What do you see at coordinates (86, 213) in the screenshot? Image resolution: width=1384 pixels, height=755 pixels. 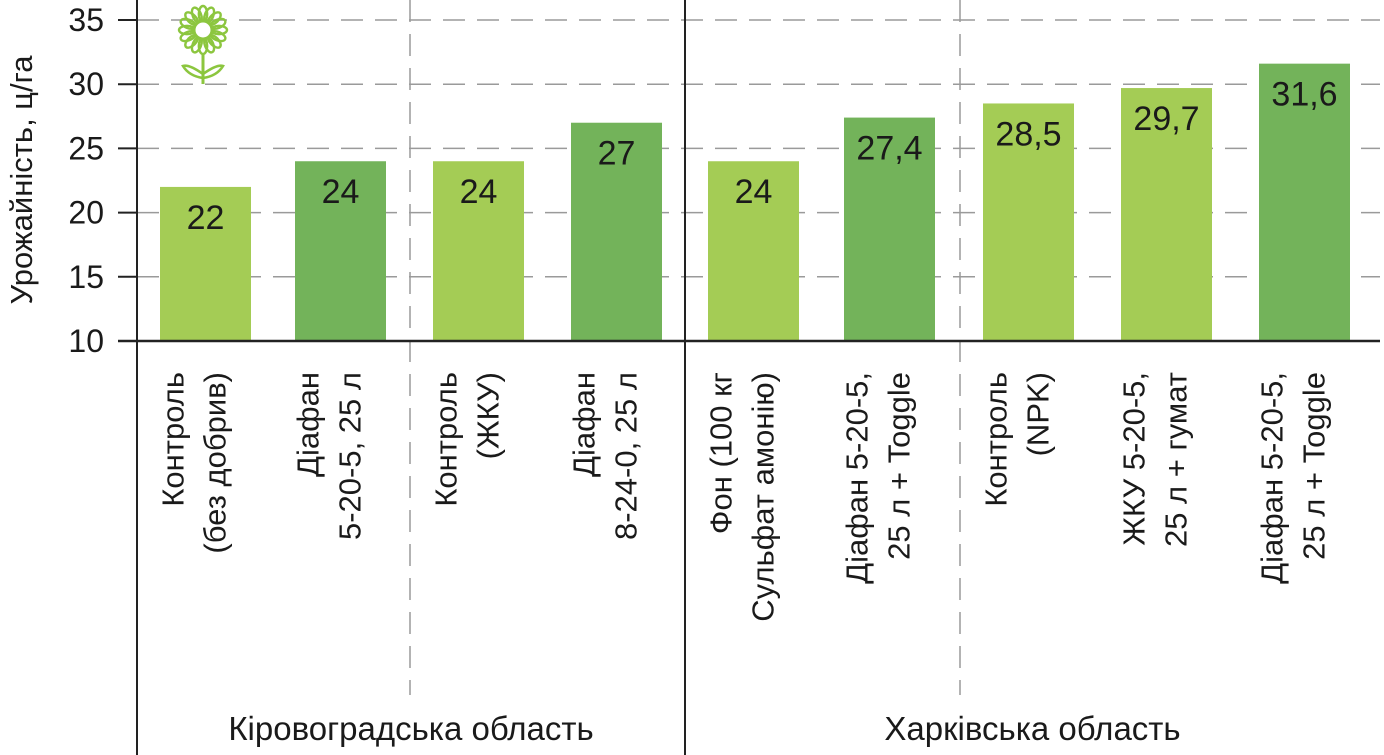 I see `y-tick-label: 20` at bounding box center [86, 213].